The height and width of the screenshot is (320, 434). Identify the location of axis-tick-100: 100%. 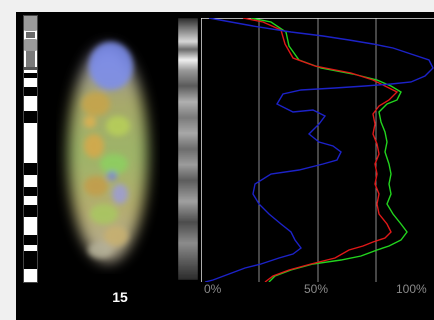
(411, 289).